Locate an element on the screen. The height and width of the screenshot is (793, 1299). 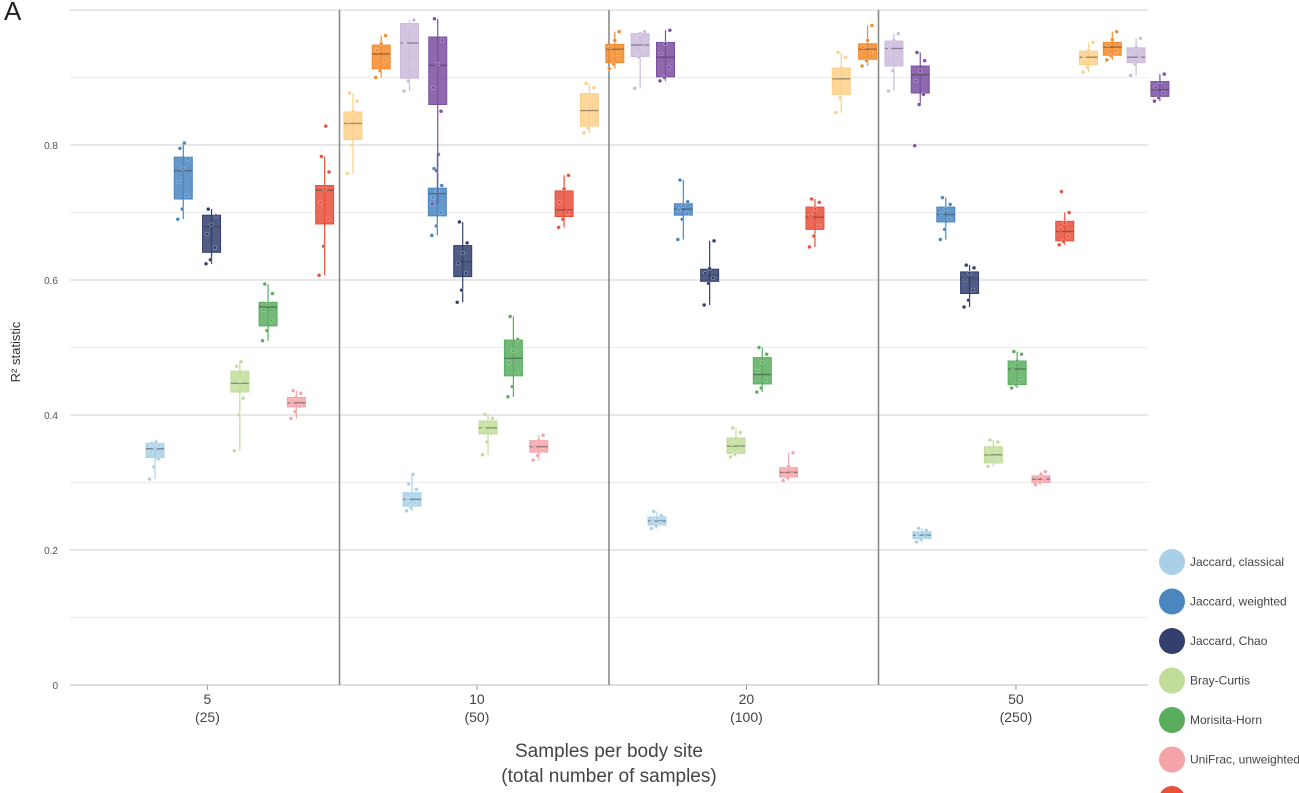
x-tick-sublabel: (50) is located at coordinates (476, 717).